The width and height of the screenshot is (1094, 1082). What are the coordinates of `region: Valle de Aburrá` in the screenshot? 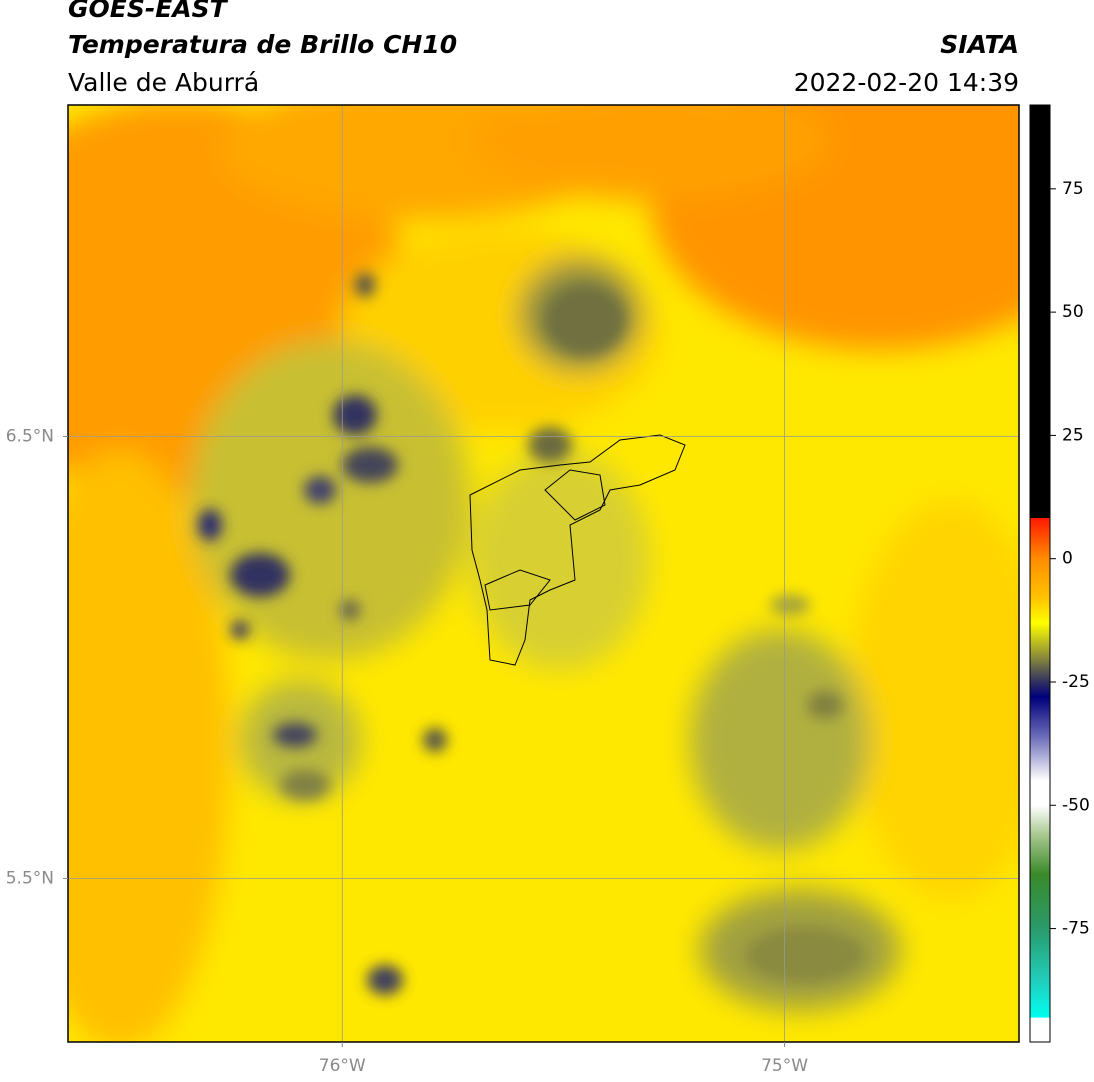 It's located at (163, 82).